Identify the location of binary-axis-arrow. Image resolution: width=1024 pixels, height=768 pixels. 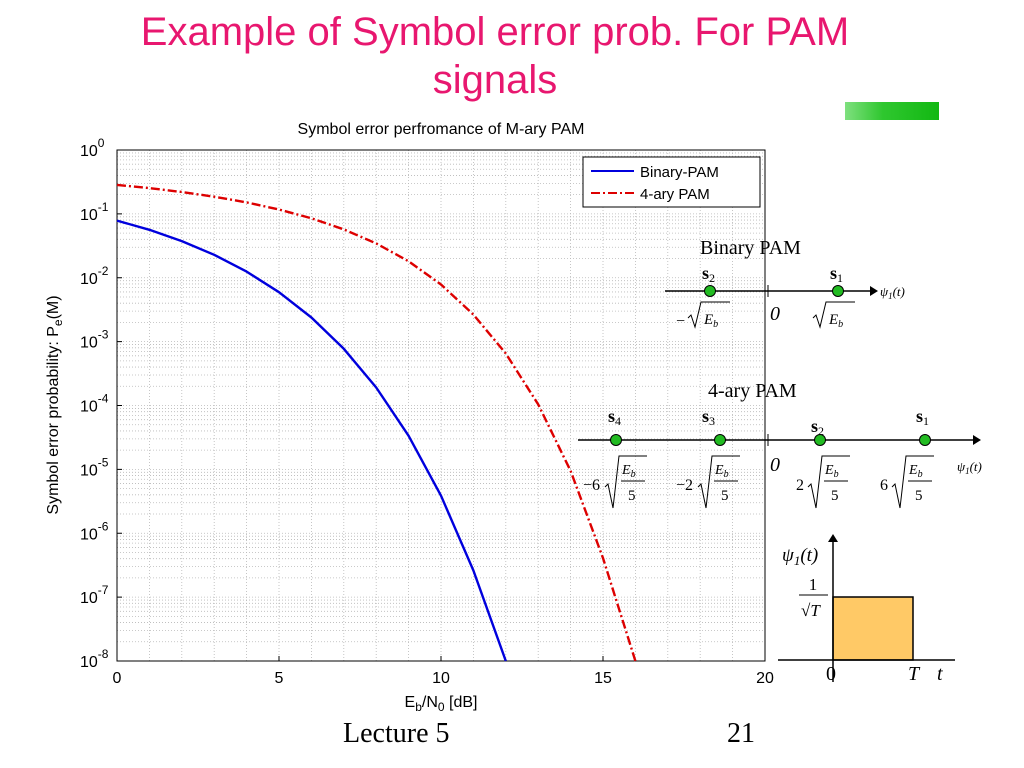
(874, 291).